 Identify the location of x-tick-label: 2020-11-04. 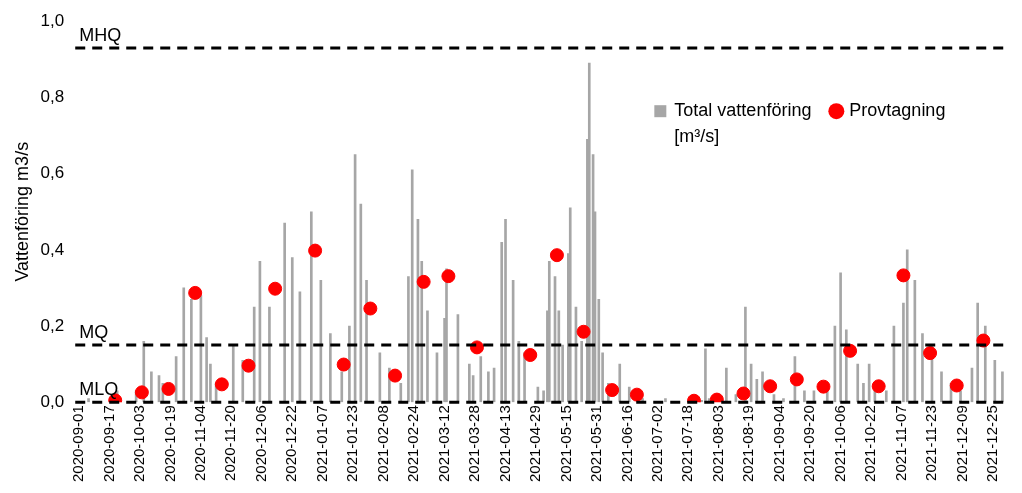
(200, 443).